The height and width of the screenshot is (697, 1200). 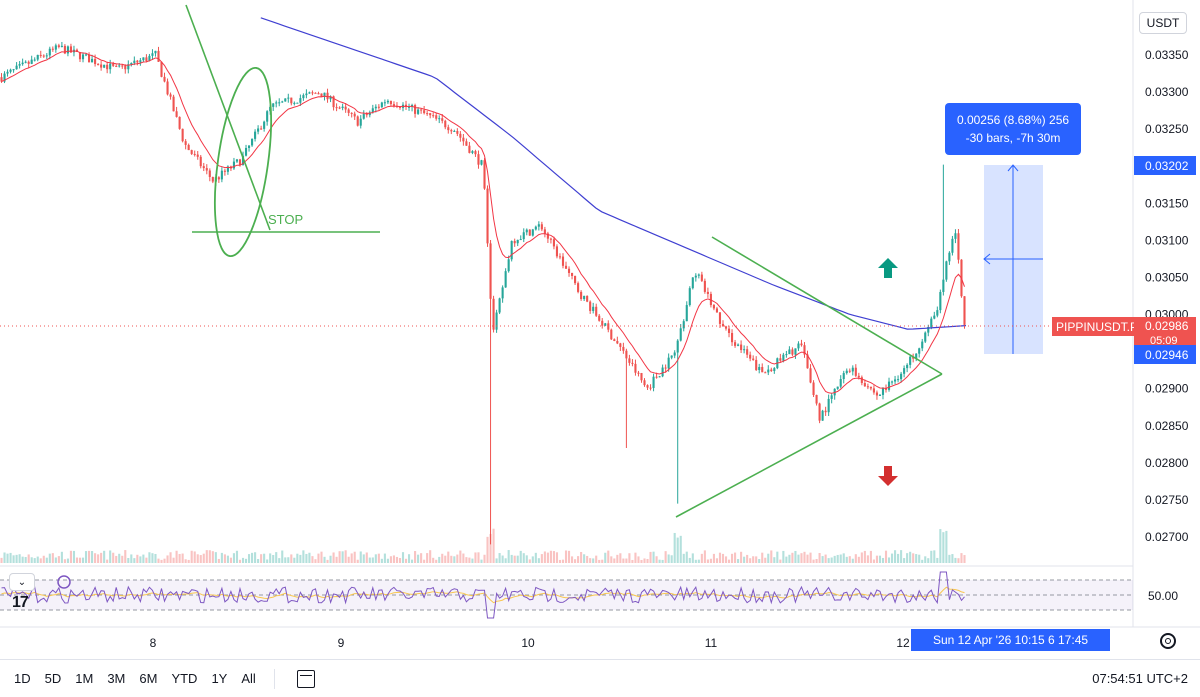 I want to click on currency-button: USDT, so click(x=1163, y=23).